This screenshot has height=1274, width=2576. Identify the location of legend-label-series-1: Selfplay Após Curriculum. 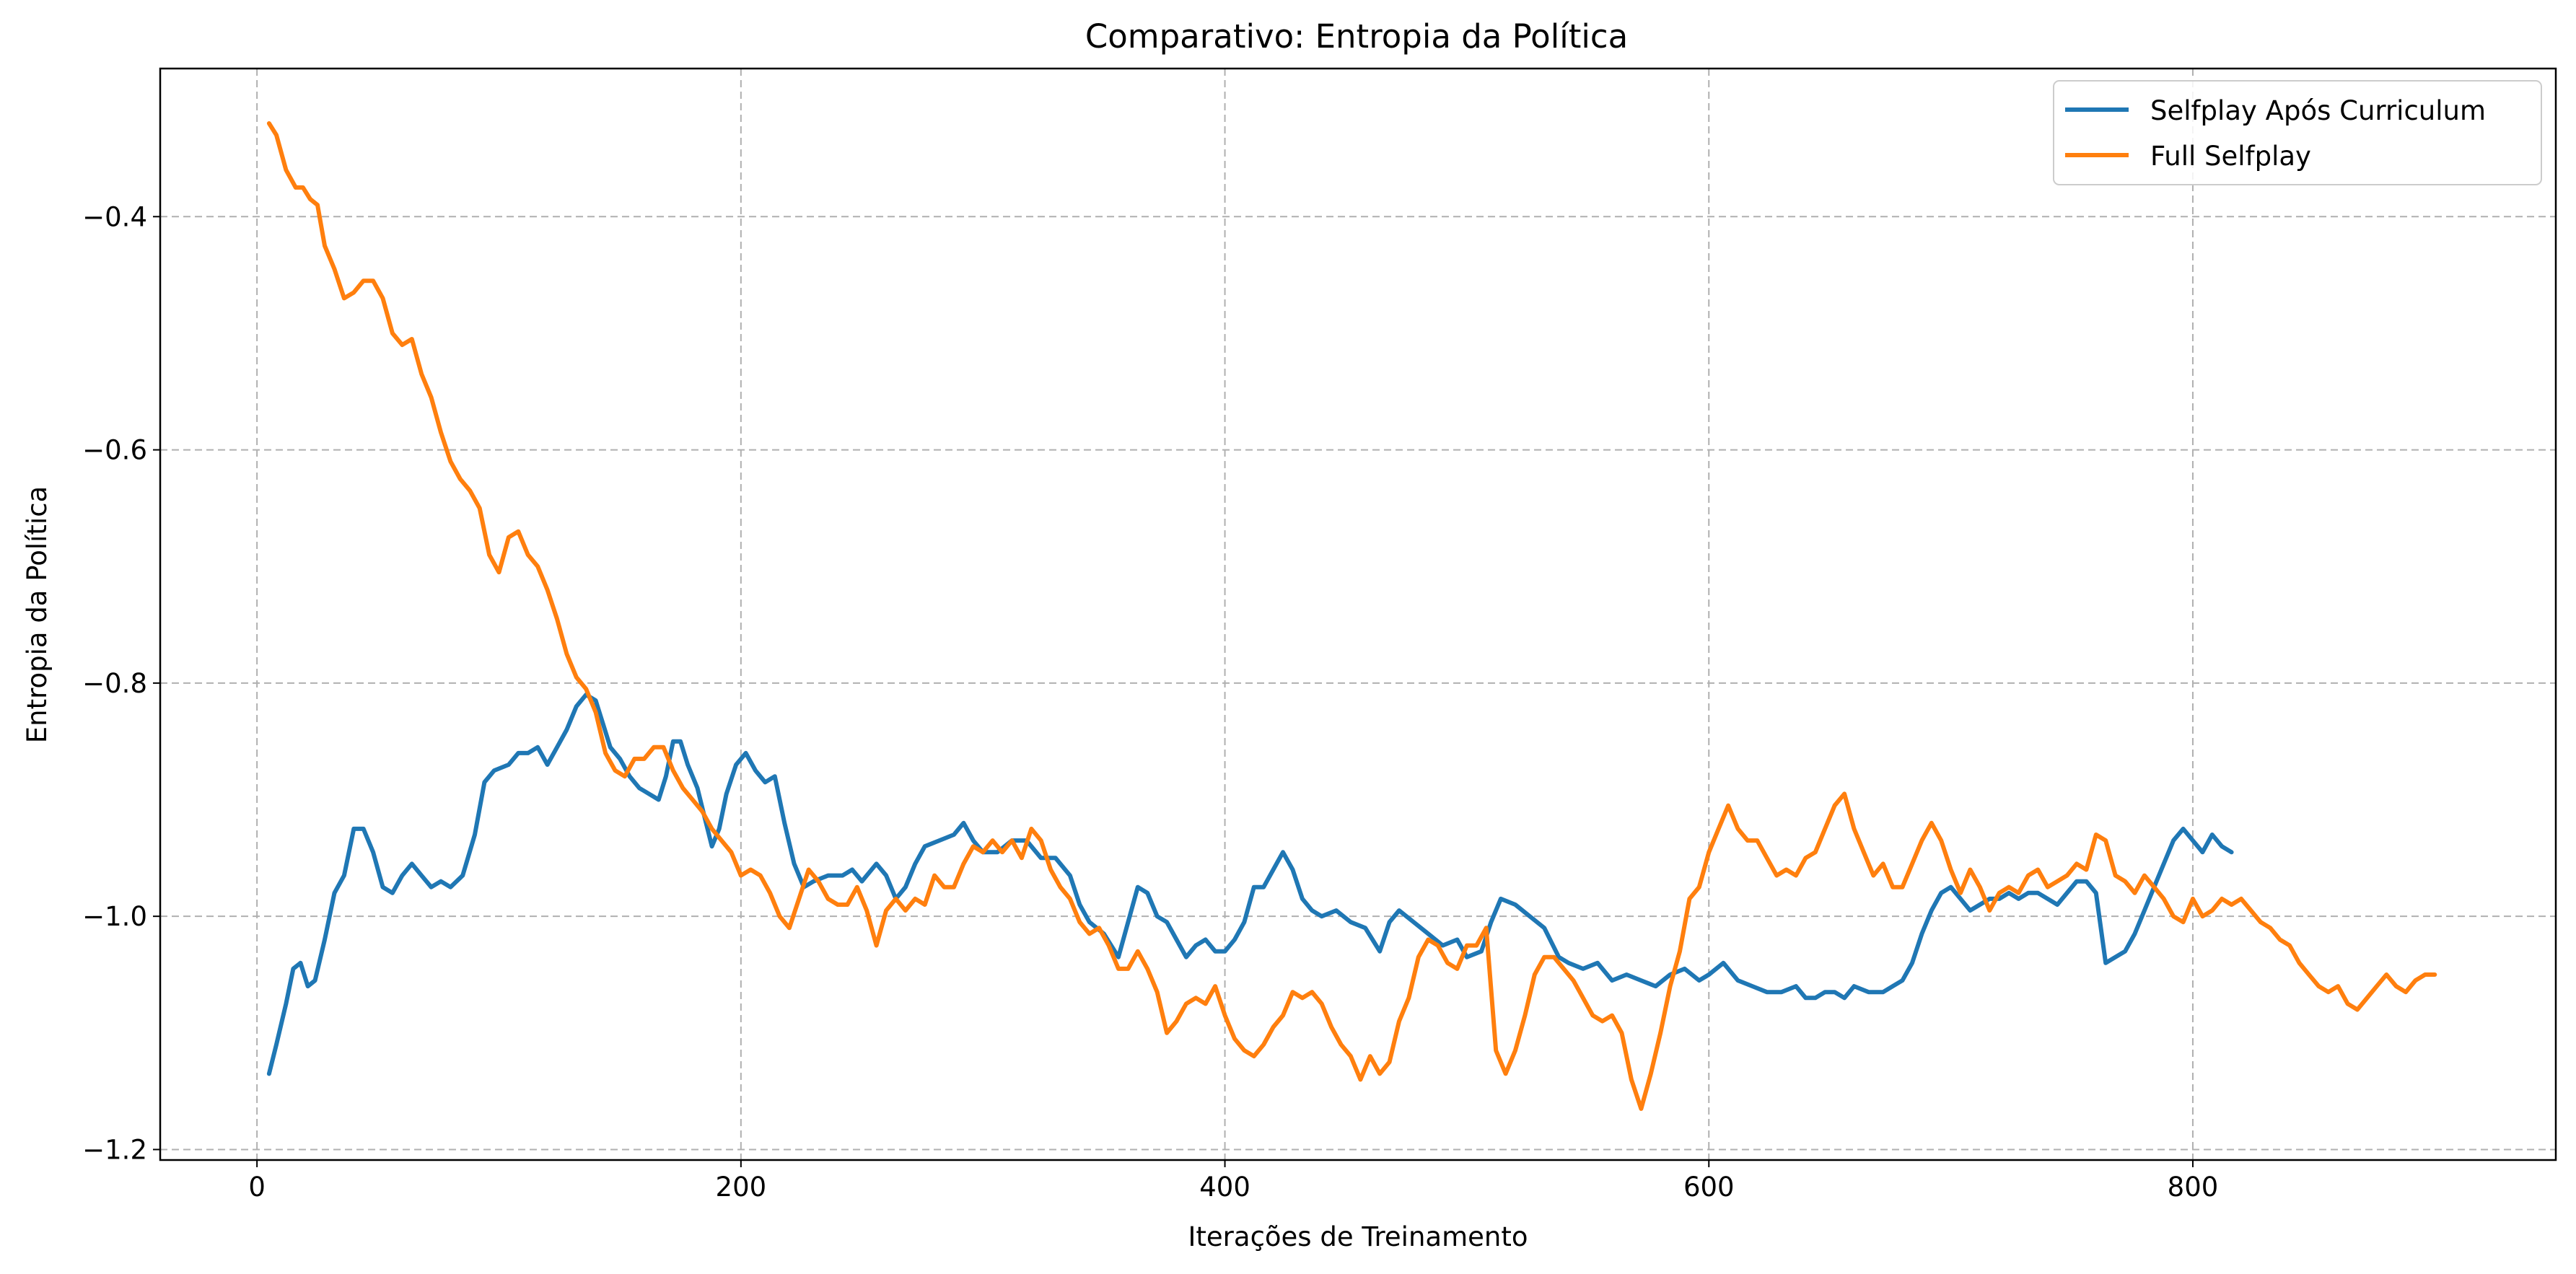
(2318, 111).